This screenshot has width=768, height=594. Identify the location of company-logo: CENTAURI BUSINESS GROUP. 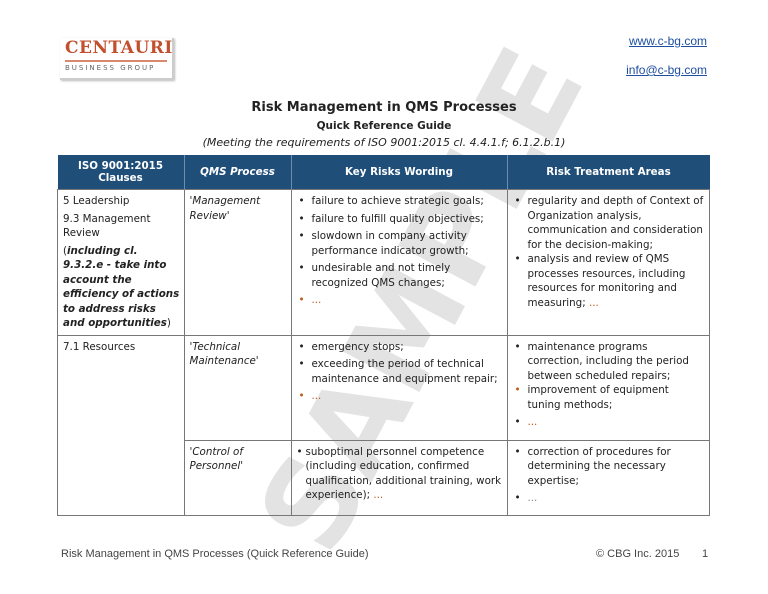
(117, 59).